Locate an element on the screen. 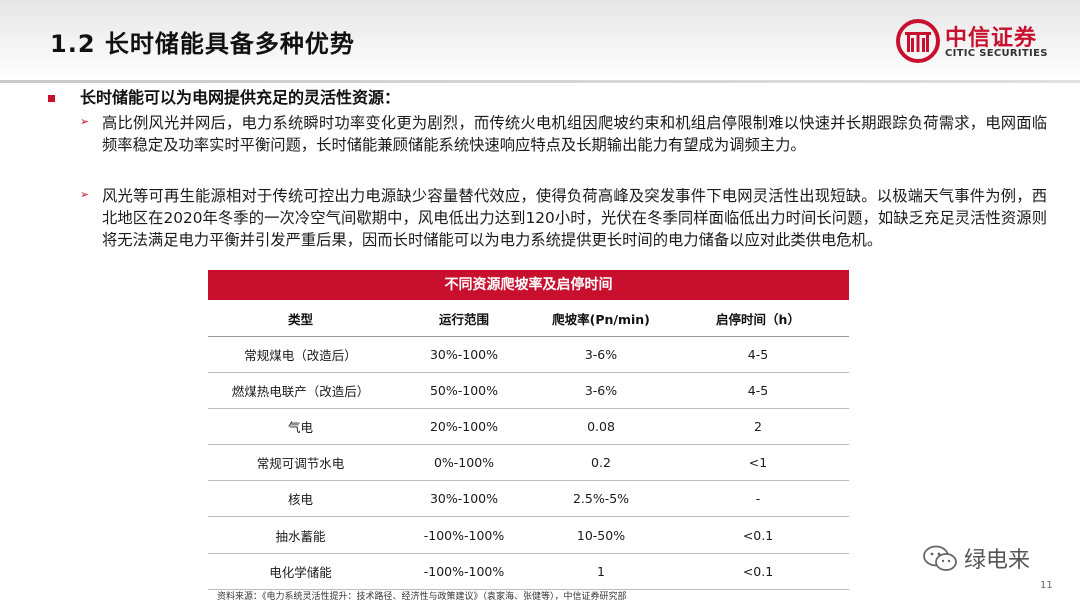  table-cell: 常规可调节水电 is located at coordinates (300, 464).